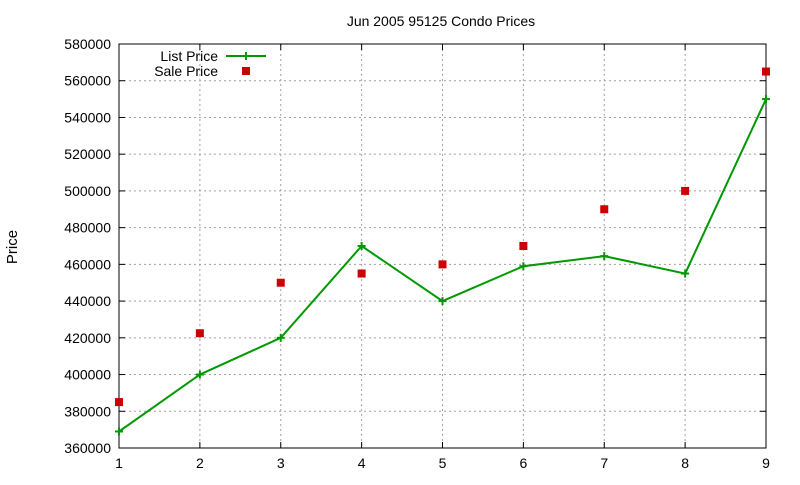  Describe the element at coordinates (87, 81) in the screenshot. I see `y-tick-label: 560000` at that location.